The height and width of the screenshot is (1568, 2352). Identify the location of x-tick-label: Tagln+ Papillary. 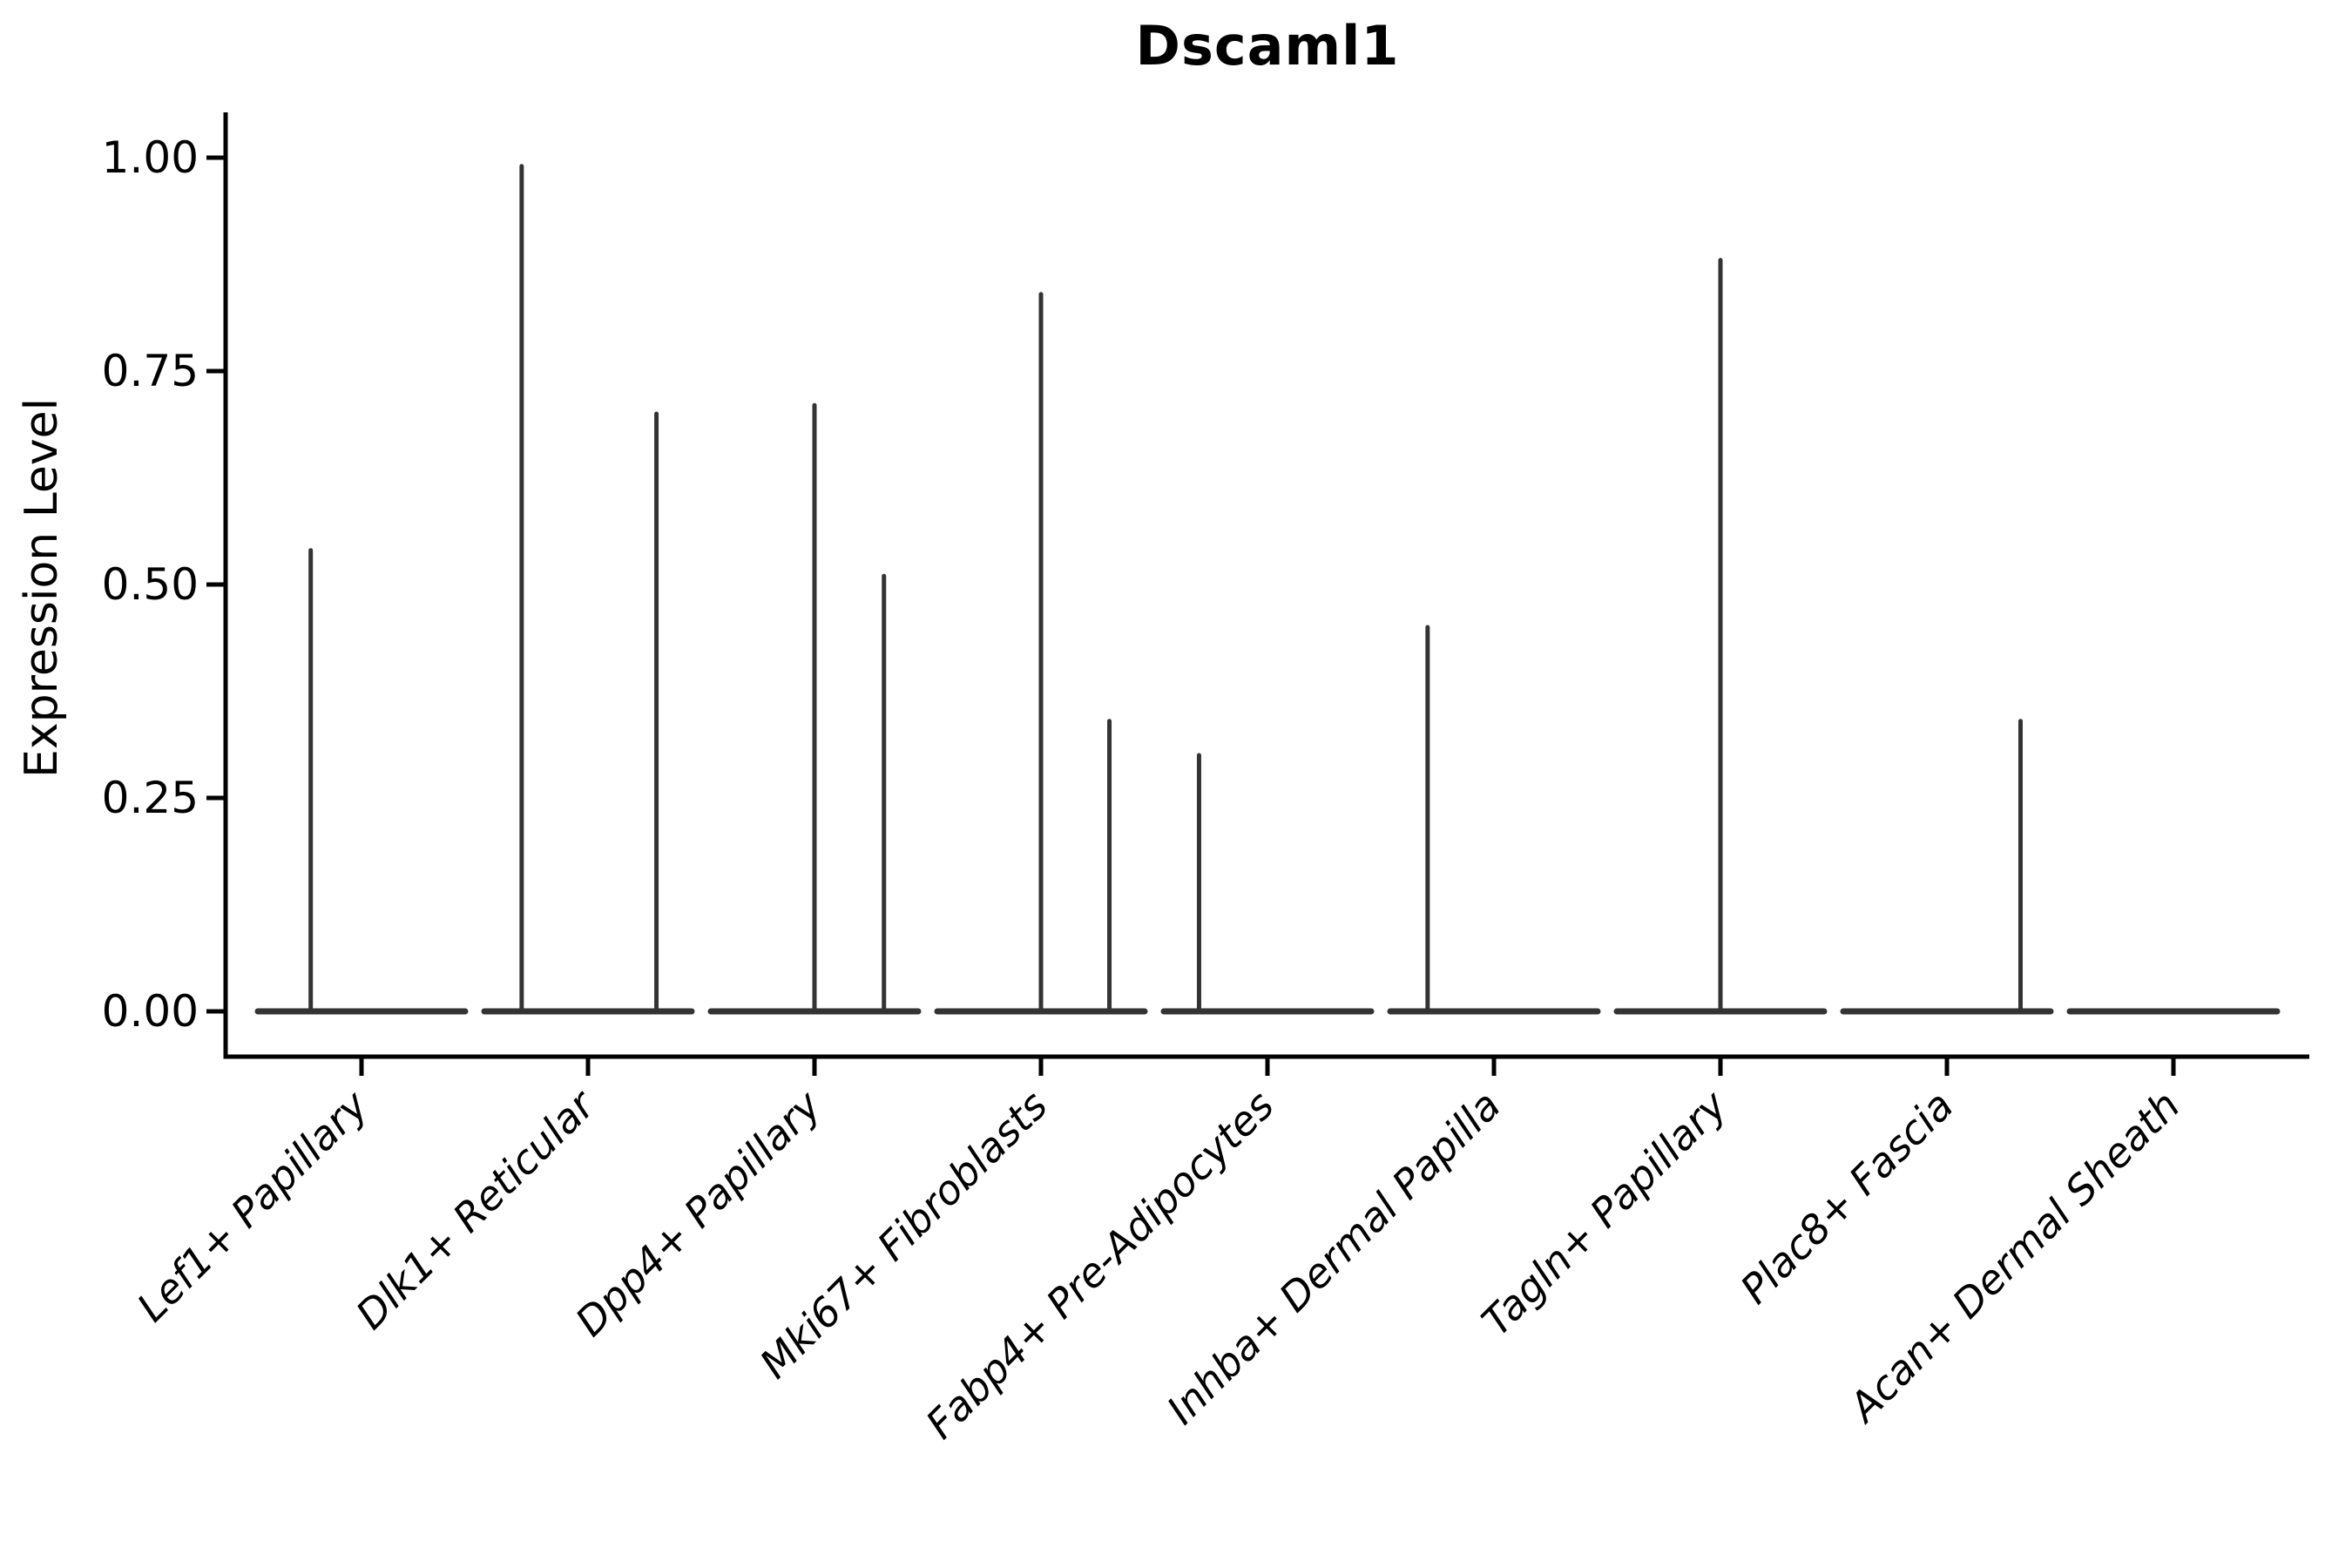
(1604, 1213).